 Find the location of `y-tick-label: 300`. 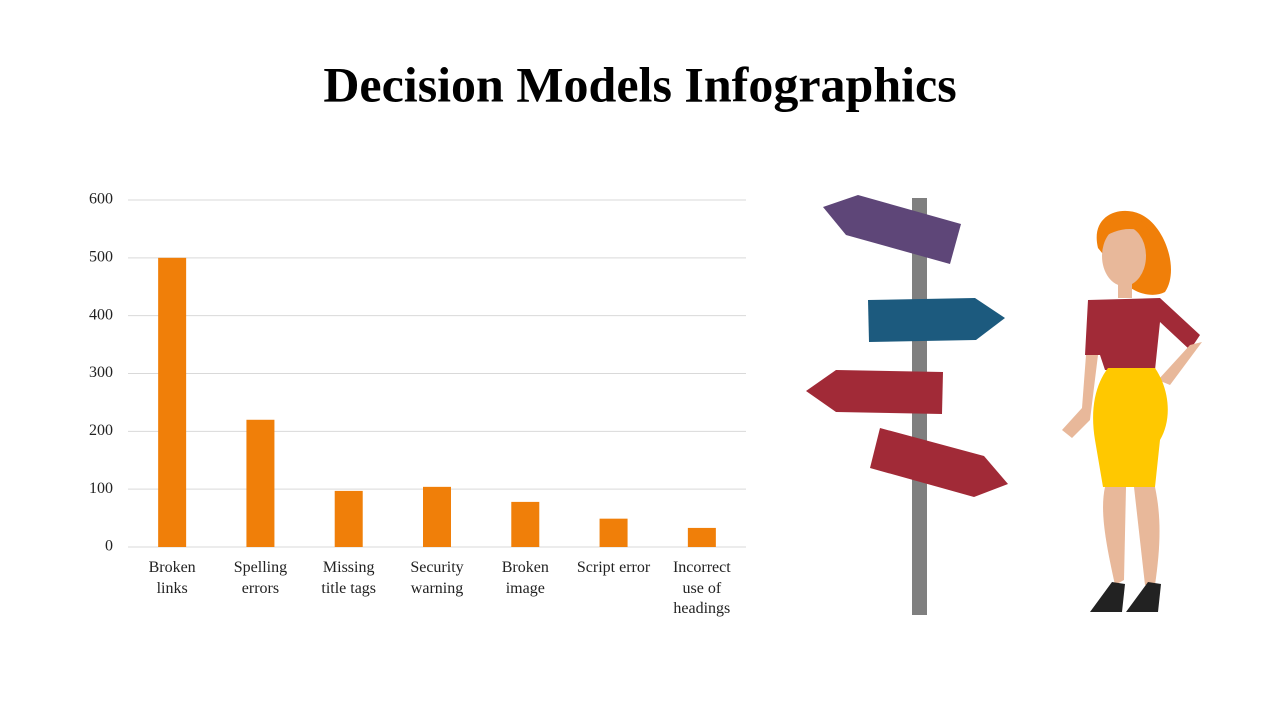

y-tick-label: 300 is located at coordinates (101, 372).